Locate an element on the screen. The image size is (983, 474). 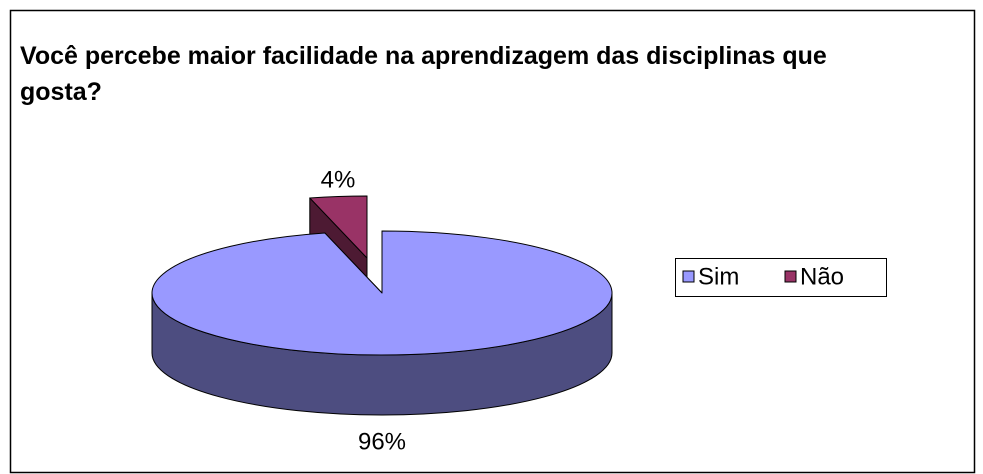
legend-label: Não is located at coordinates (822, 276).